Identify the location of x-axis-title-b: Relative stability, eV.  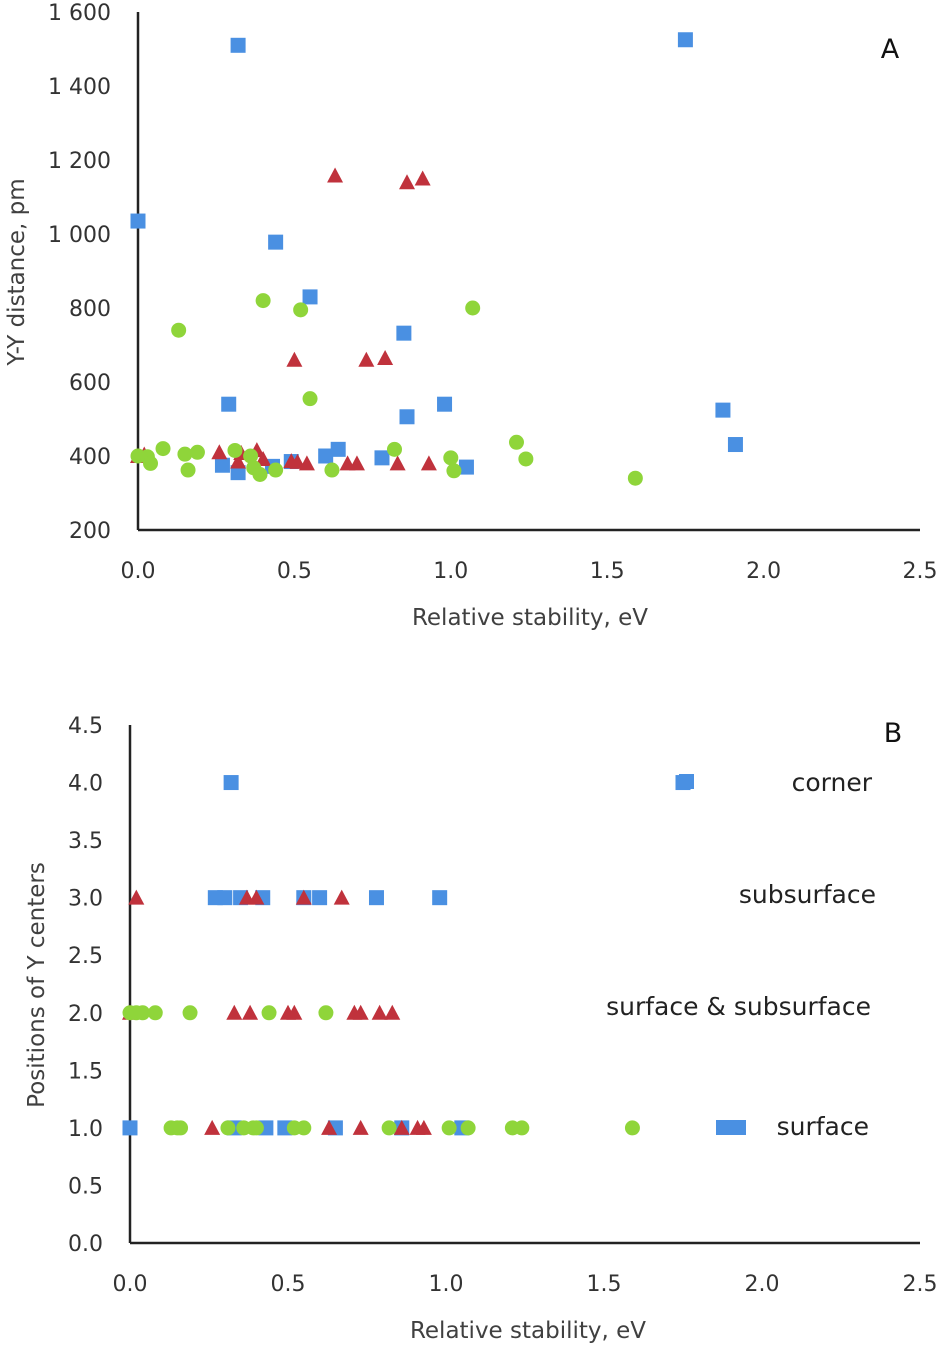
(528, 1331).